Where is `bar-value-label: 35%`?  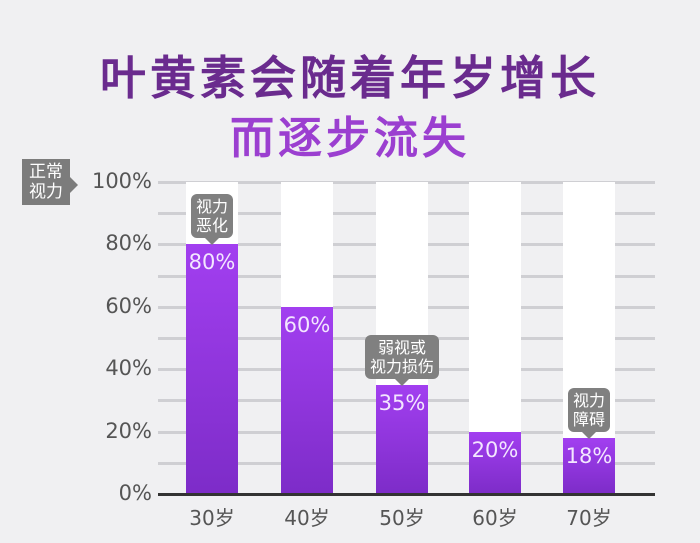 bar-value-label: 35% is located at coordinates (402, 402).